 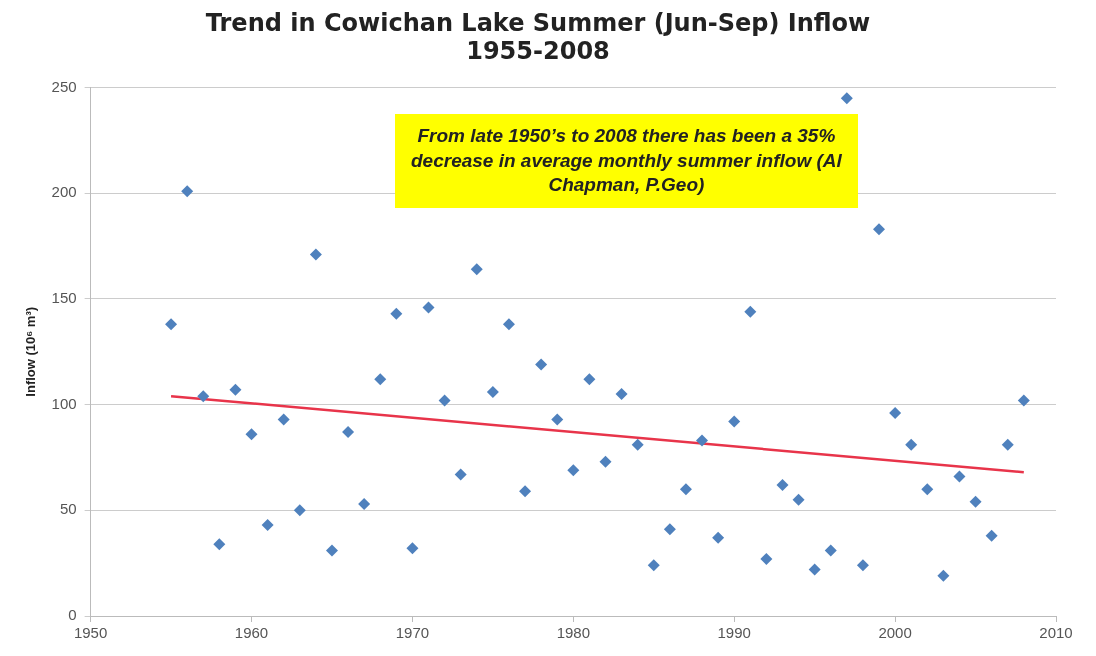 What do you see at coordinates (538, 37) in the screenshot?
I see `chart-title: Trend in Cowichan Lake Summer (Jun-Sep) Inflow 1955-2008` at bounding box center [538, 37].